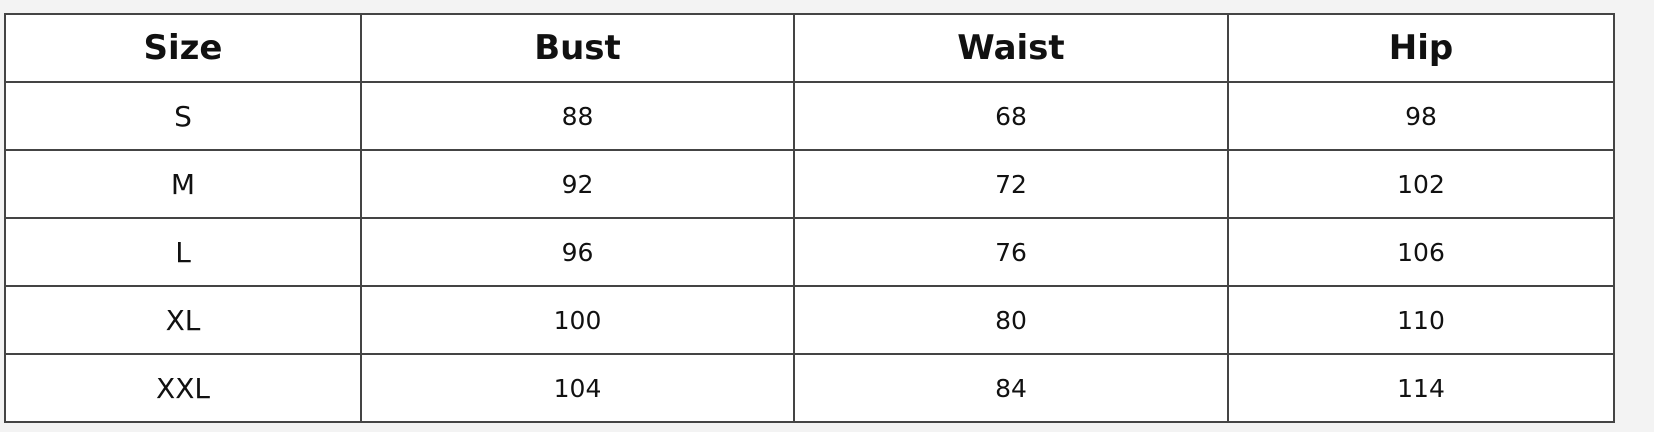 The image size is (1654, 432). What do you see at coordinates (577, 320) in the screenshot?
I see `cell-bust: 100` at bounding box center [577, 320].